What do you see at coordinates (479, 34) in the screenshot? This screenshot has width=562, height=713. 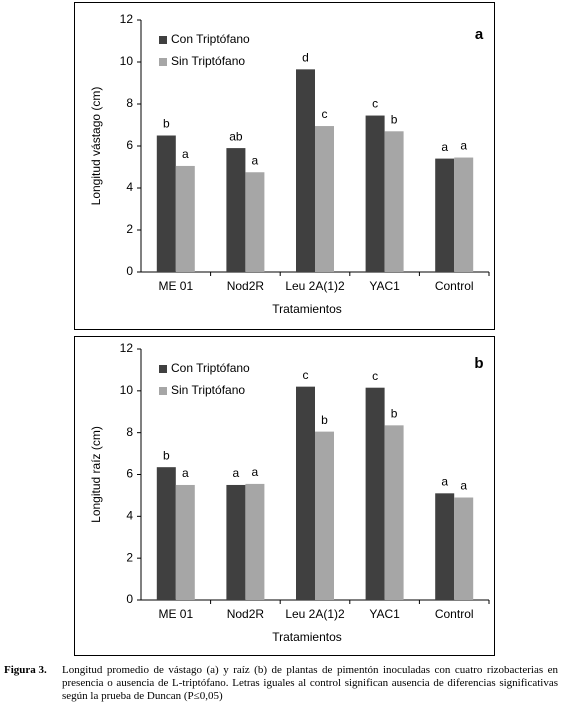 I see `panel-label: a` at bounding box center [479, 34].